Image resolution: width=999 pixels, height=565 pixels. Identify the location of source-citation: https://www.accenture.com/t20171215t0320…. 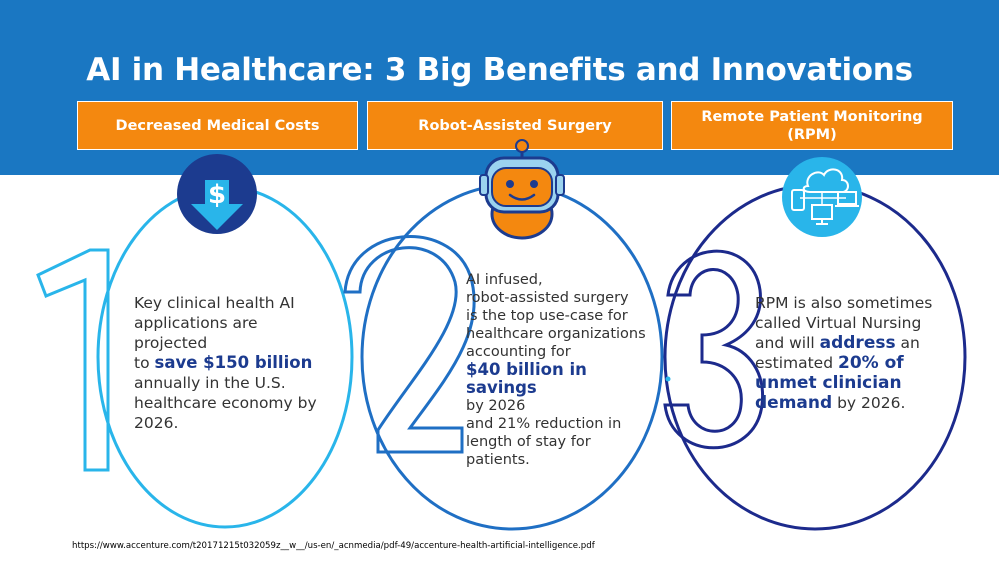
(333, 546).